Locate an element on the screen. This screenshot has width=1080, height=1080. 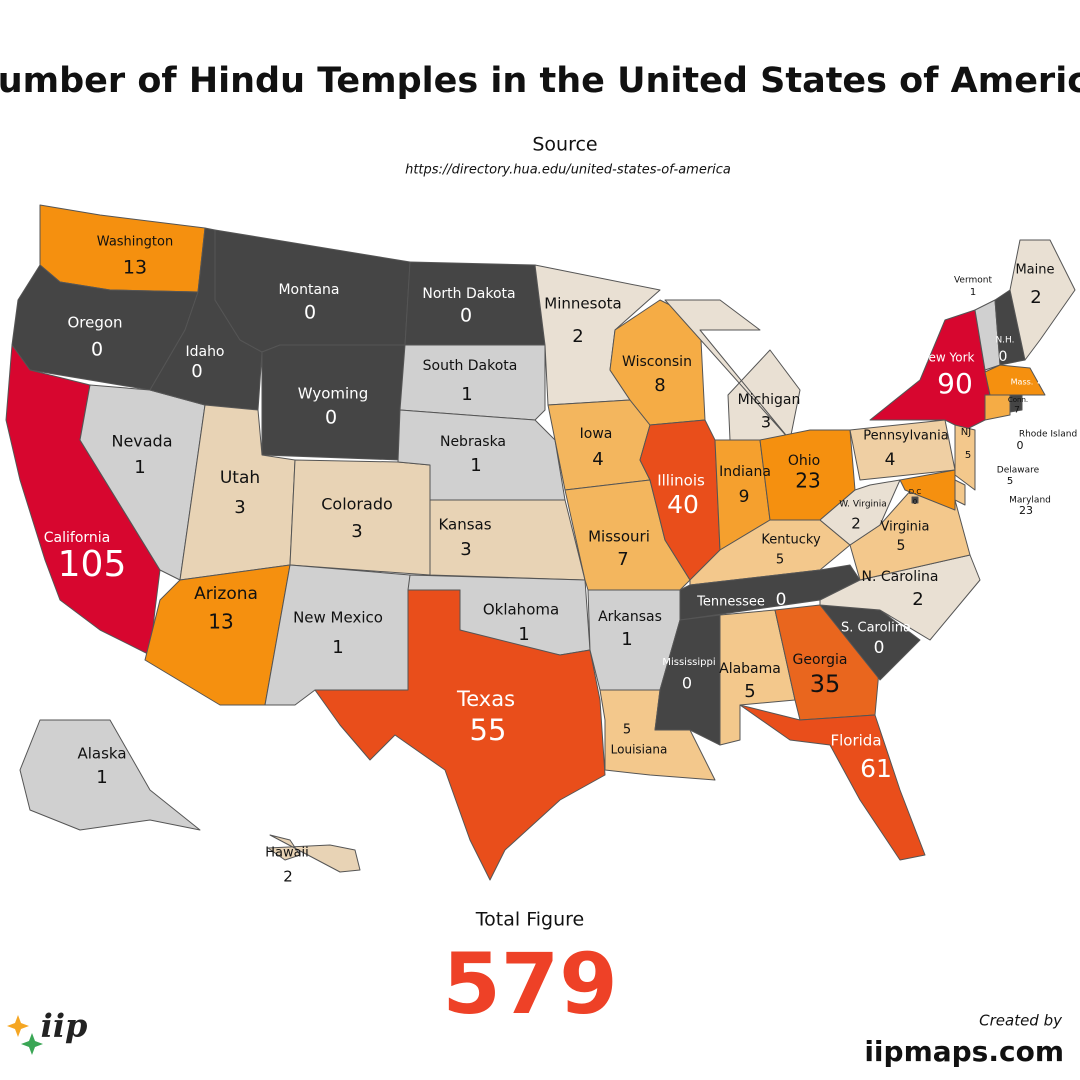
state-value: 22 is located at coordinates (1045, 380).